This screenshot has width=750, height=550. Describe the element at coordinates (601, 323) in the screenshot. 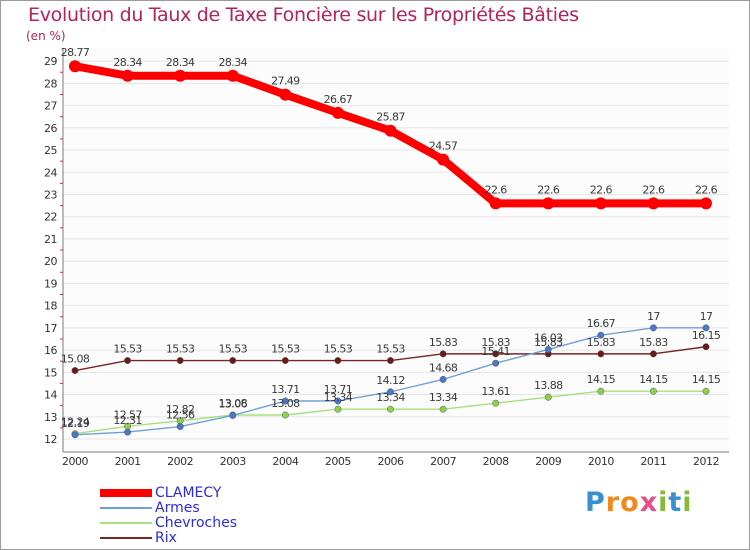

I see `data-label-armes: 16.67` at that location.